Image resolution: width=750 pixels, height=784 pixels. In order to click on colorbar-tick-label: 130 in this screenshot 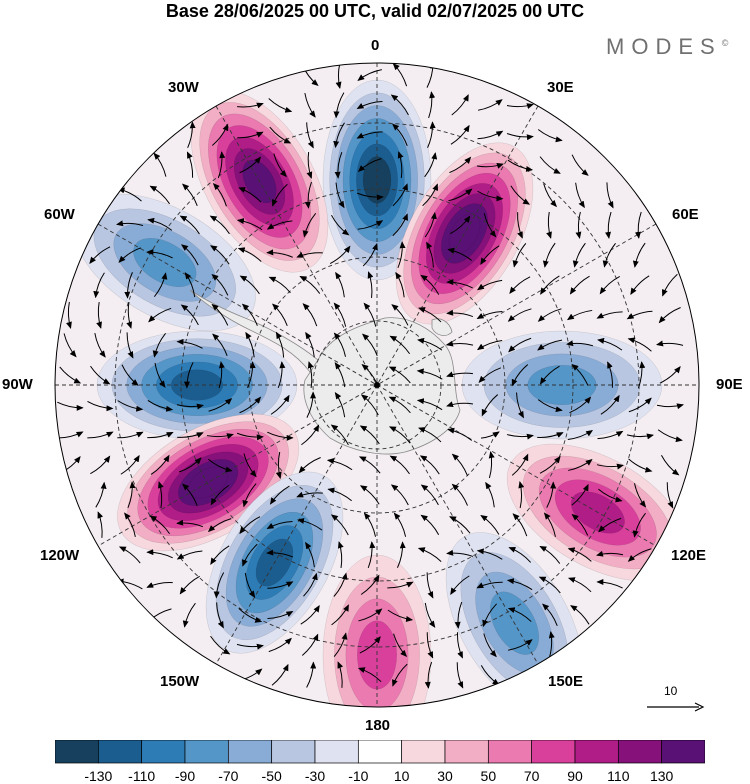, I will do `click(661, 776)`.